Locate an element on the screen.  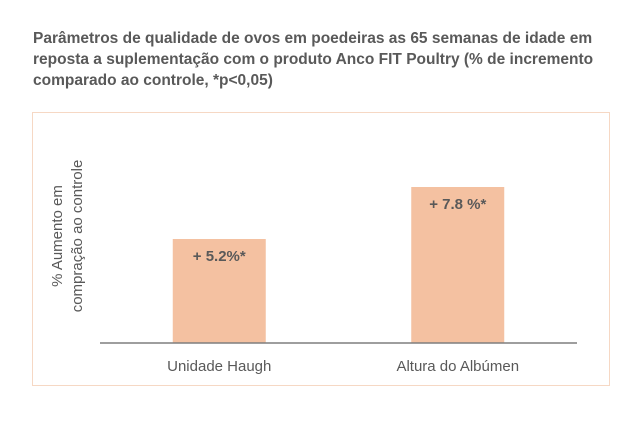
data-label-1: + 5.2%* is located at coordinates (219, 256).